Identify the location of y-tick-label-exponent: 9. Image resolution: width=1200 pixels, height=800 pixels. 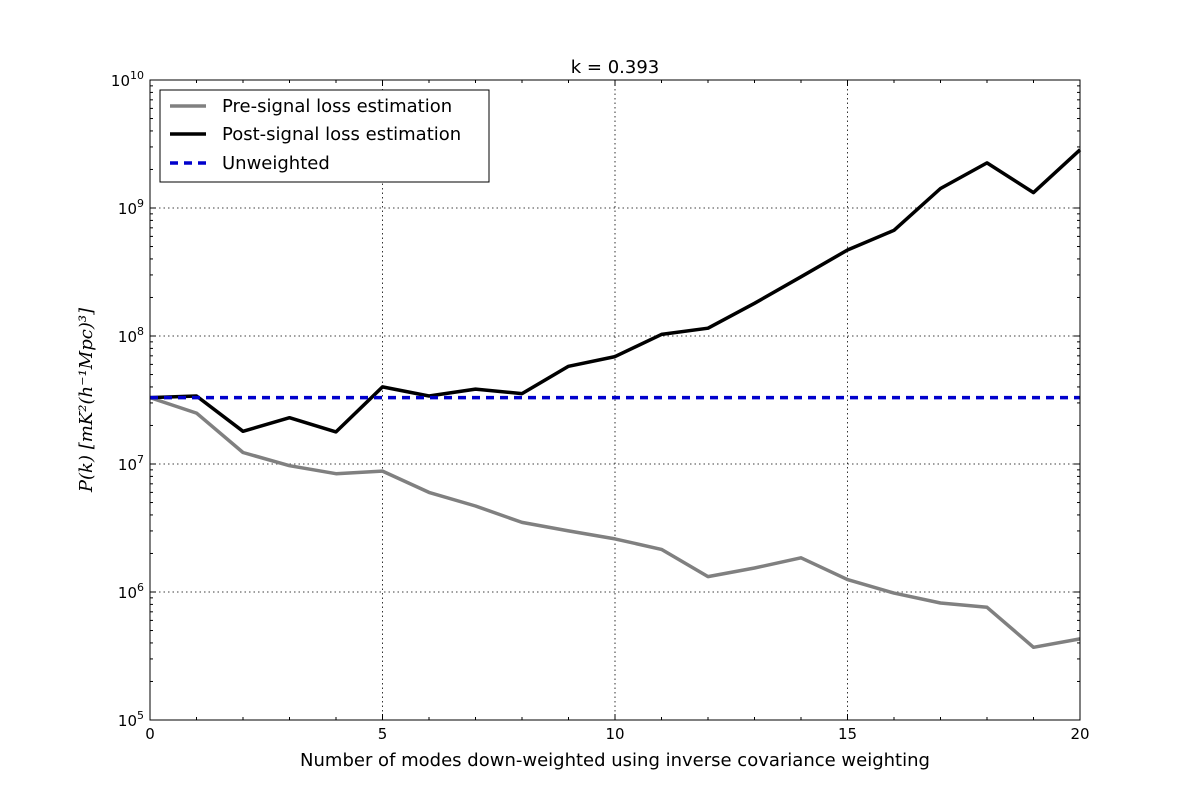
(140, 203).